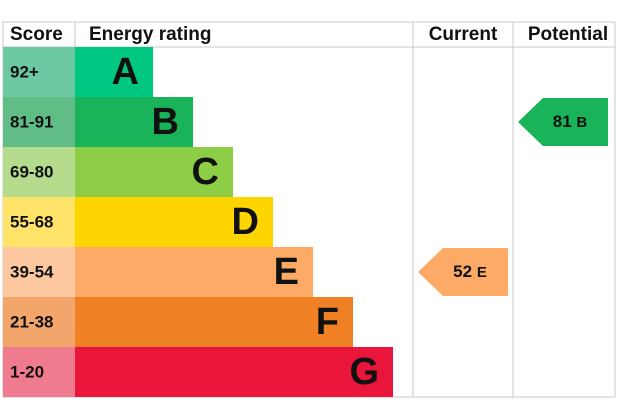 The width and height of the screenshot is (637, 415). What do you see at coordinates (36, 34) in the screenshot?
I see `header-score: Score` at bounding box center [36, 34].